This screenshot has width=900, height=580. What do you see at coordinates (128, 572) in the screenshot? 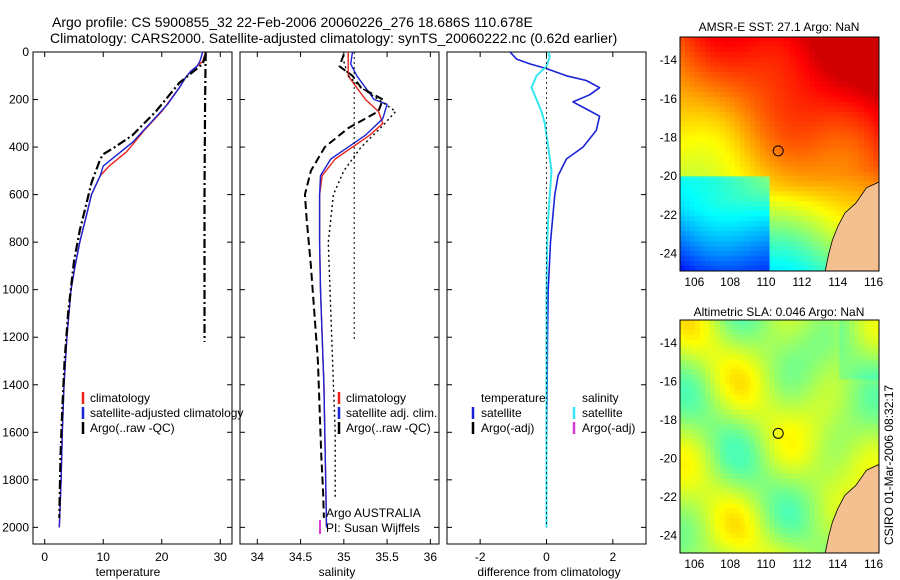
I see `temperature-xlabel: temperature` at bounding box center [128, 572].